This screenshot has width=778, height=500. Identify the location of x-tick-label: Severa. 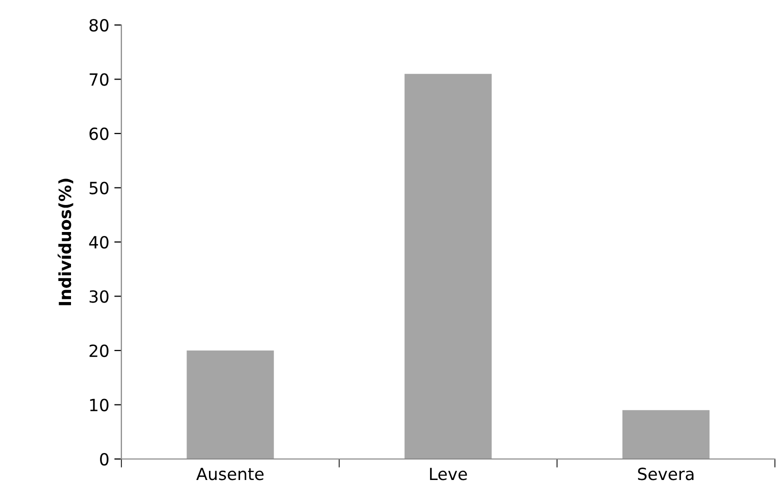
(666, 474).